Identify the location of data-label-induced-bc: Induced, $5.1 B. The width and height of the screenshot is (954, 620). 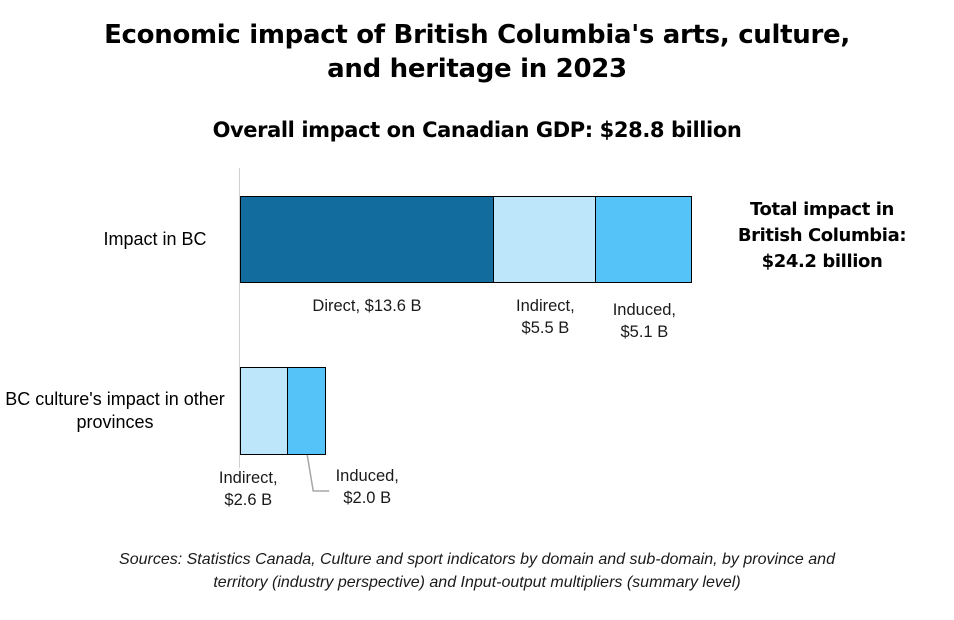
(644, 321).